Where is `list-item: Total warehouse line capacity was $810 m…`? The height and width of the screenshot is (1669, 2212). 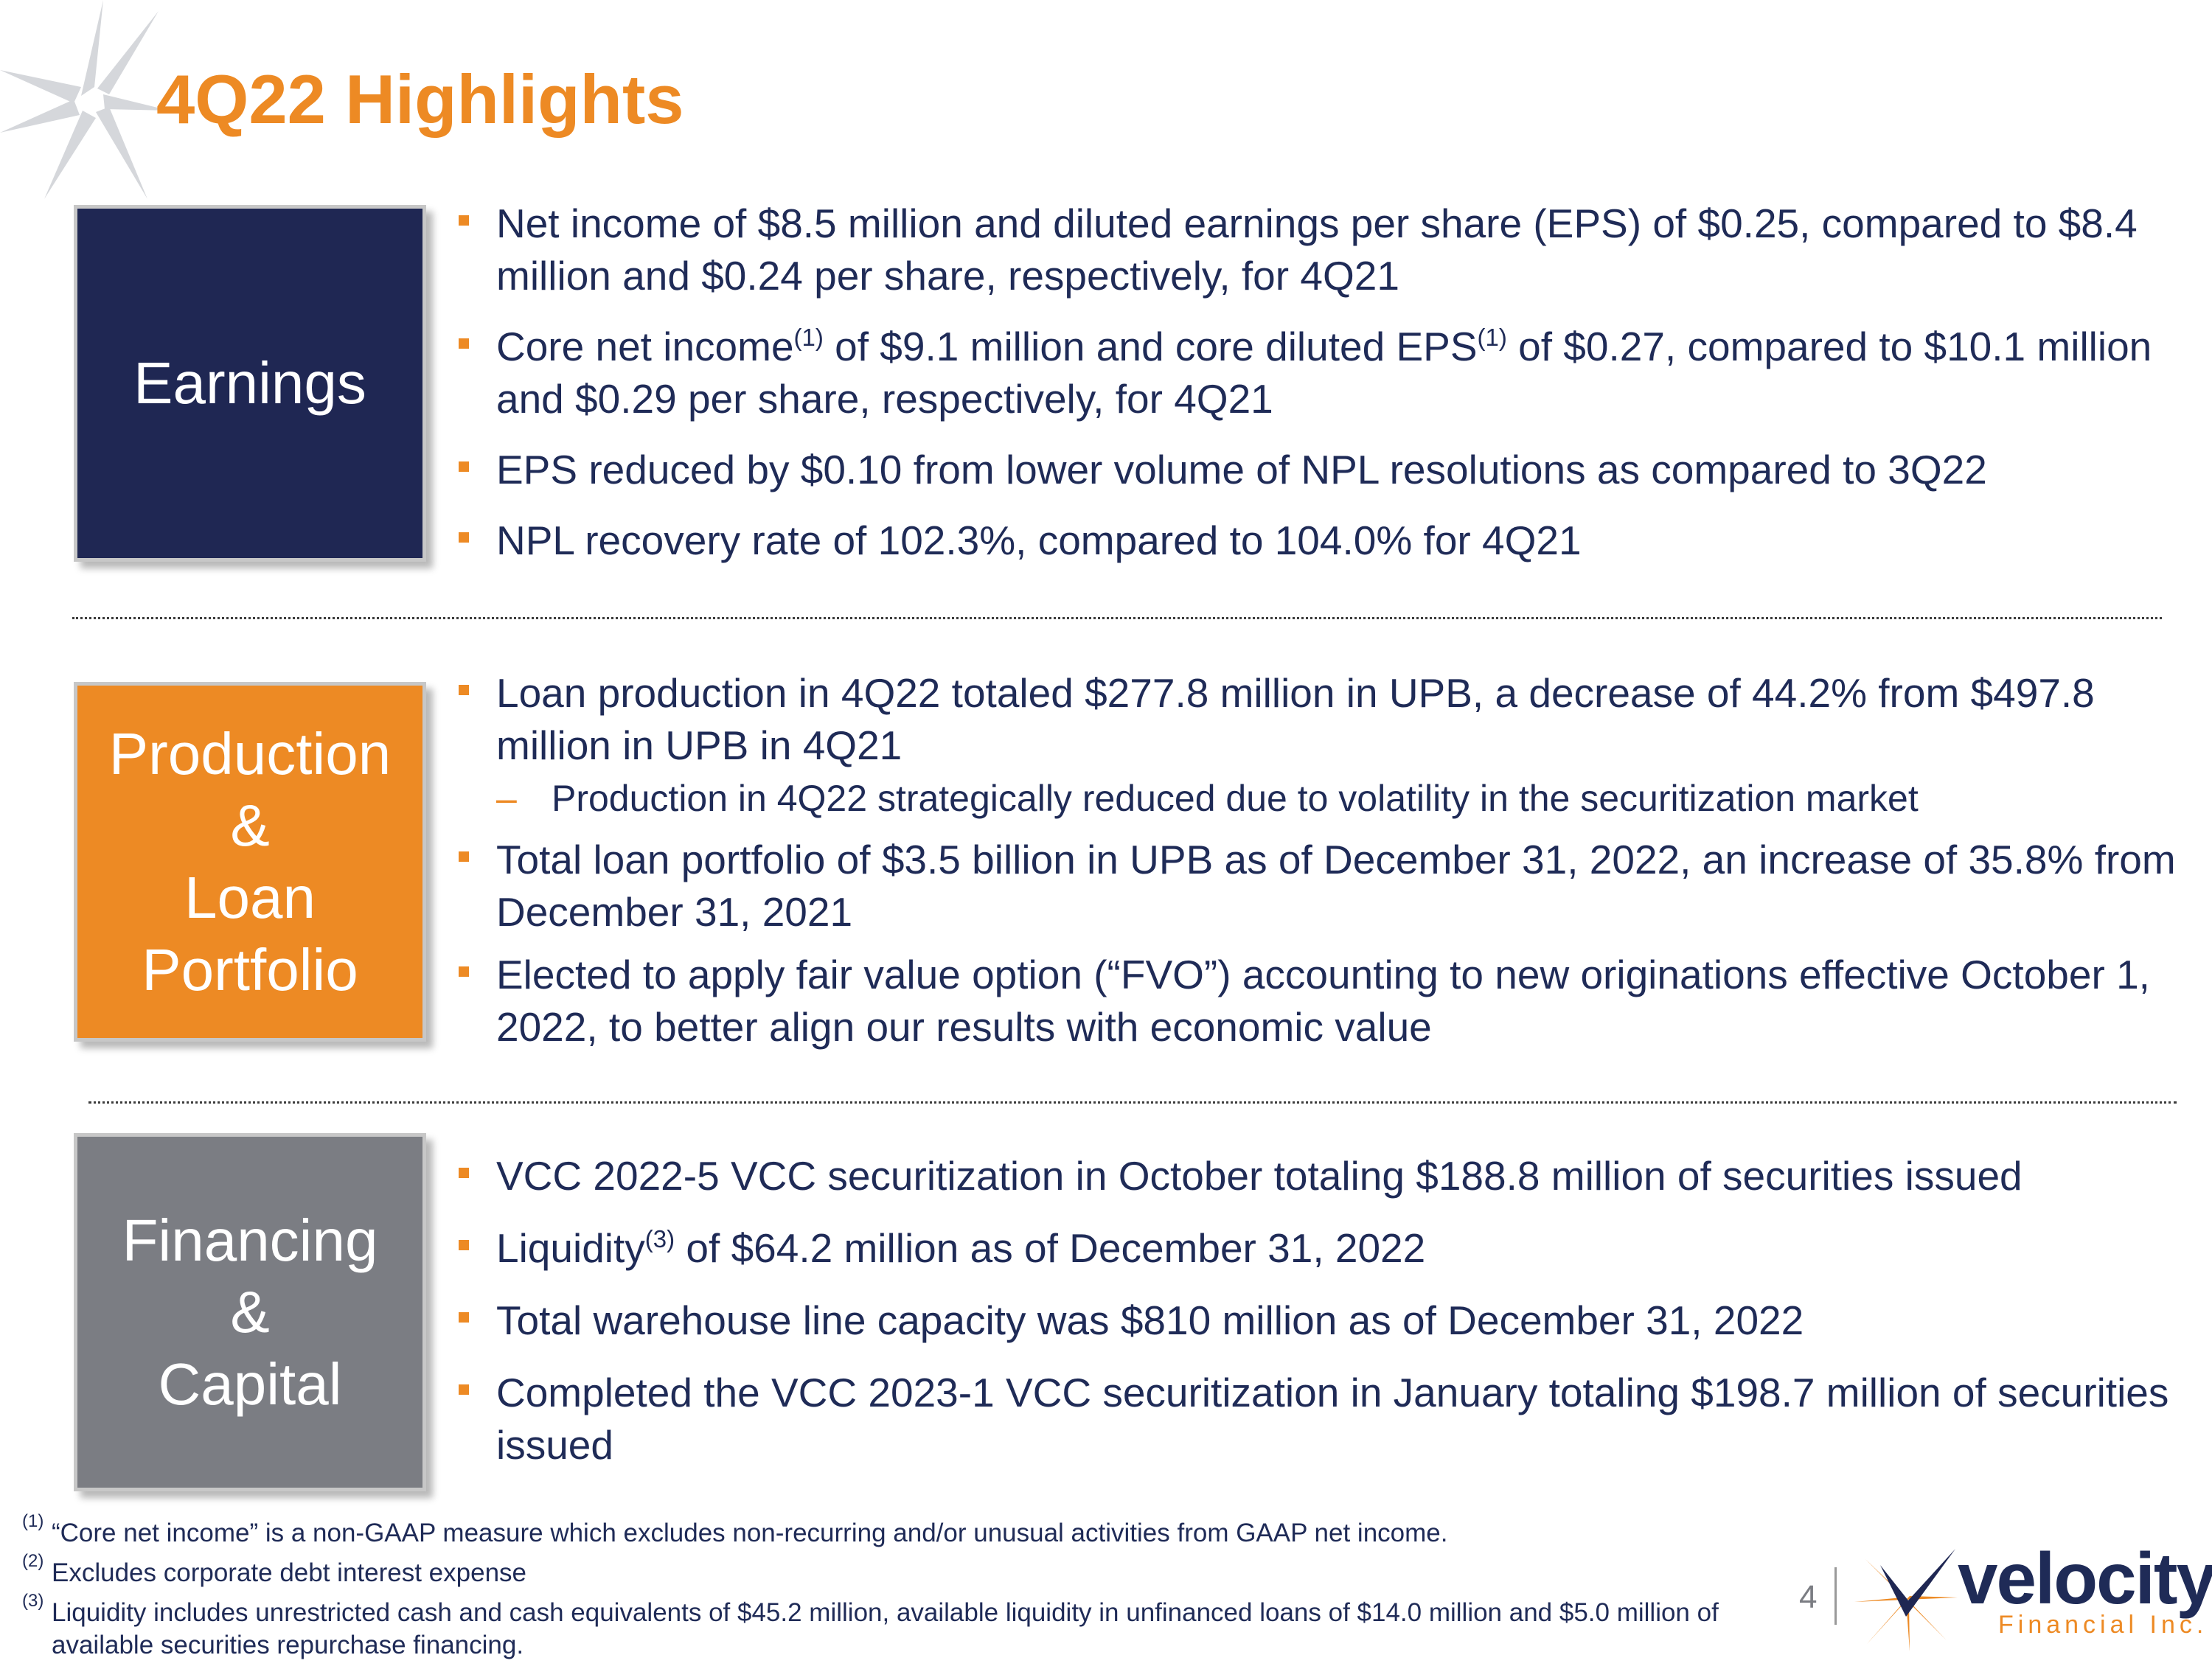 list-item: Total warehouse line capacity was $810 m… is located at coordinates (1323, 1321).